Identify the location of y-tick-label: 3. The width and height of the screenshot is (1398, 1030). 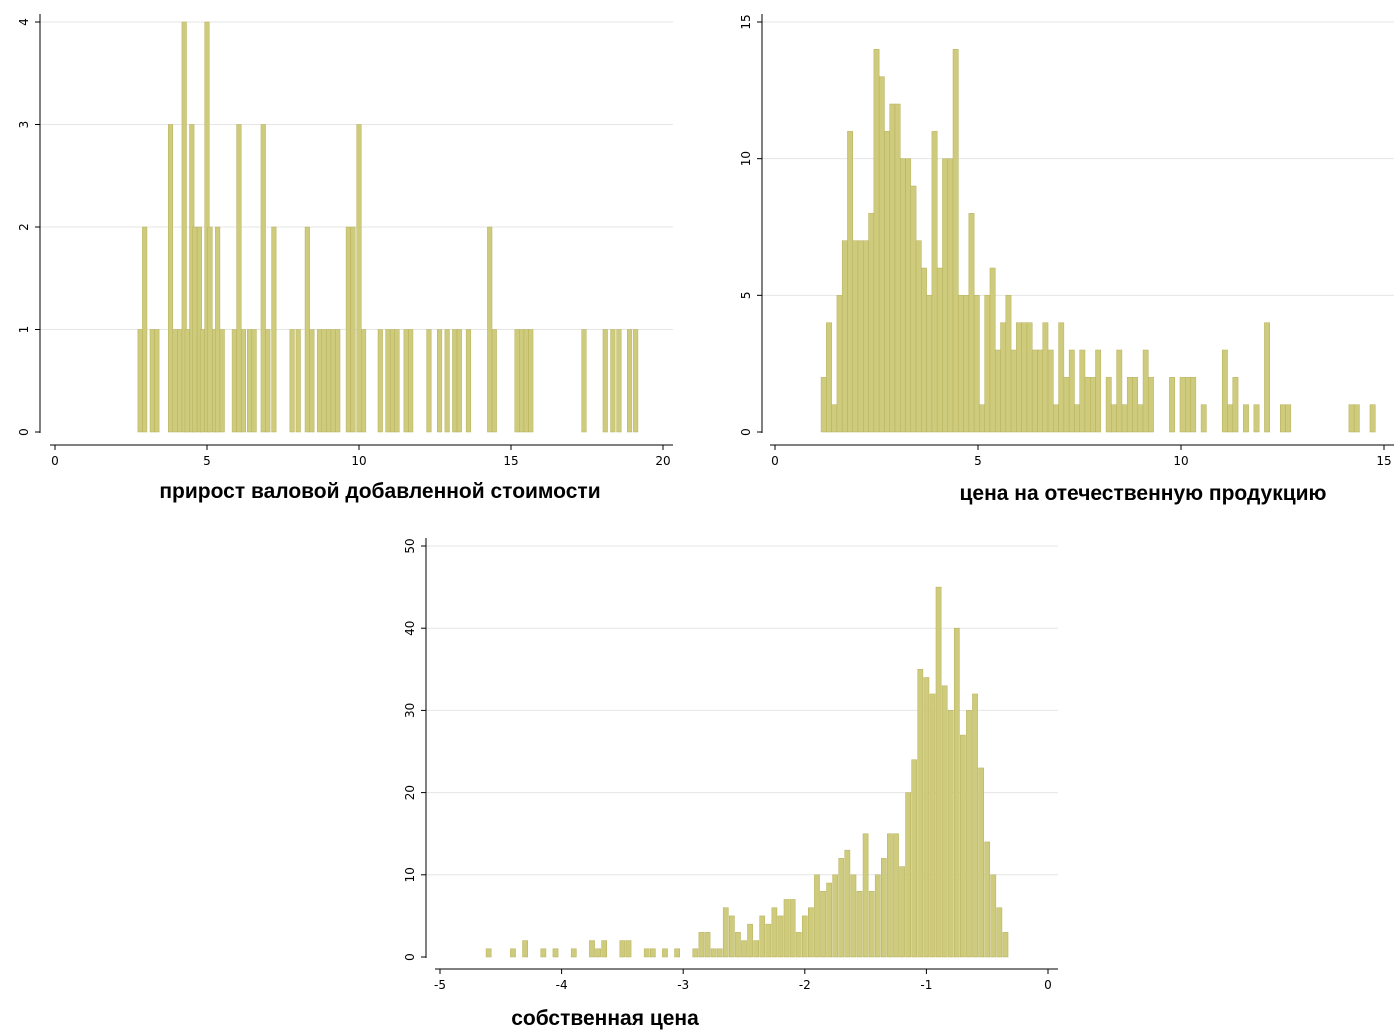
(24, 125).